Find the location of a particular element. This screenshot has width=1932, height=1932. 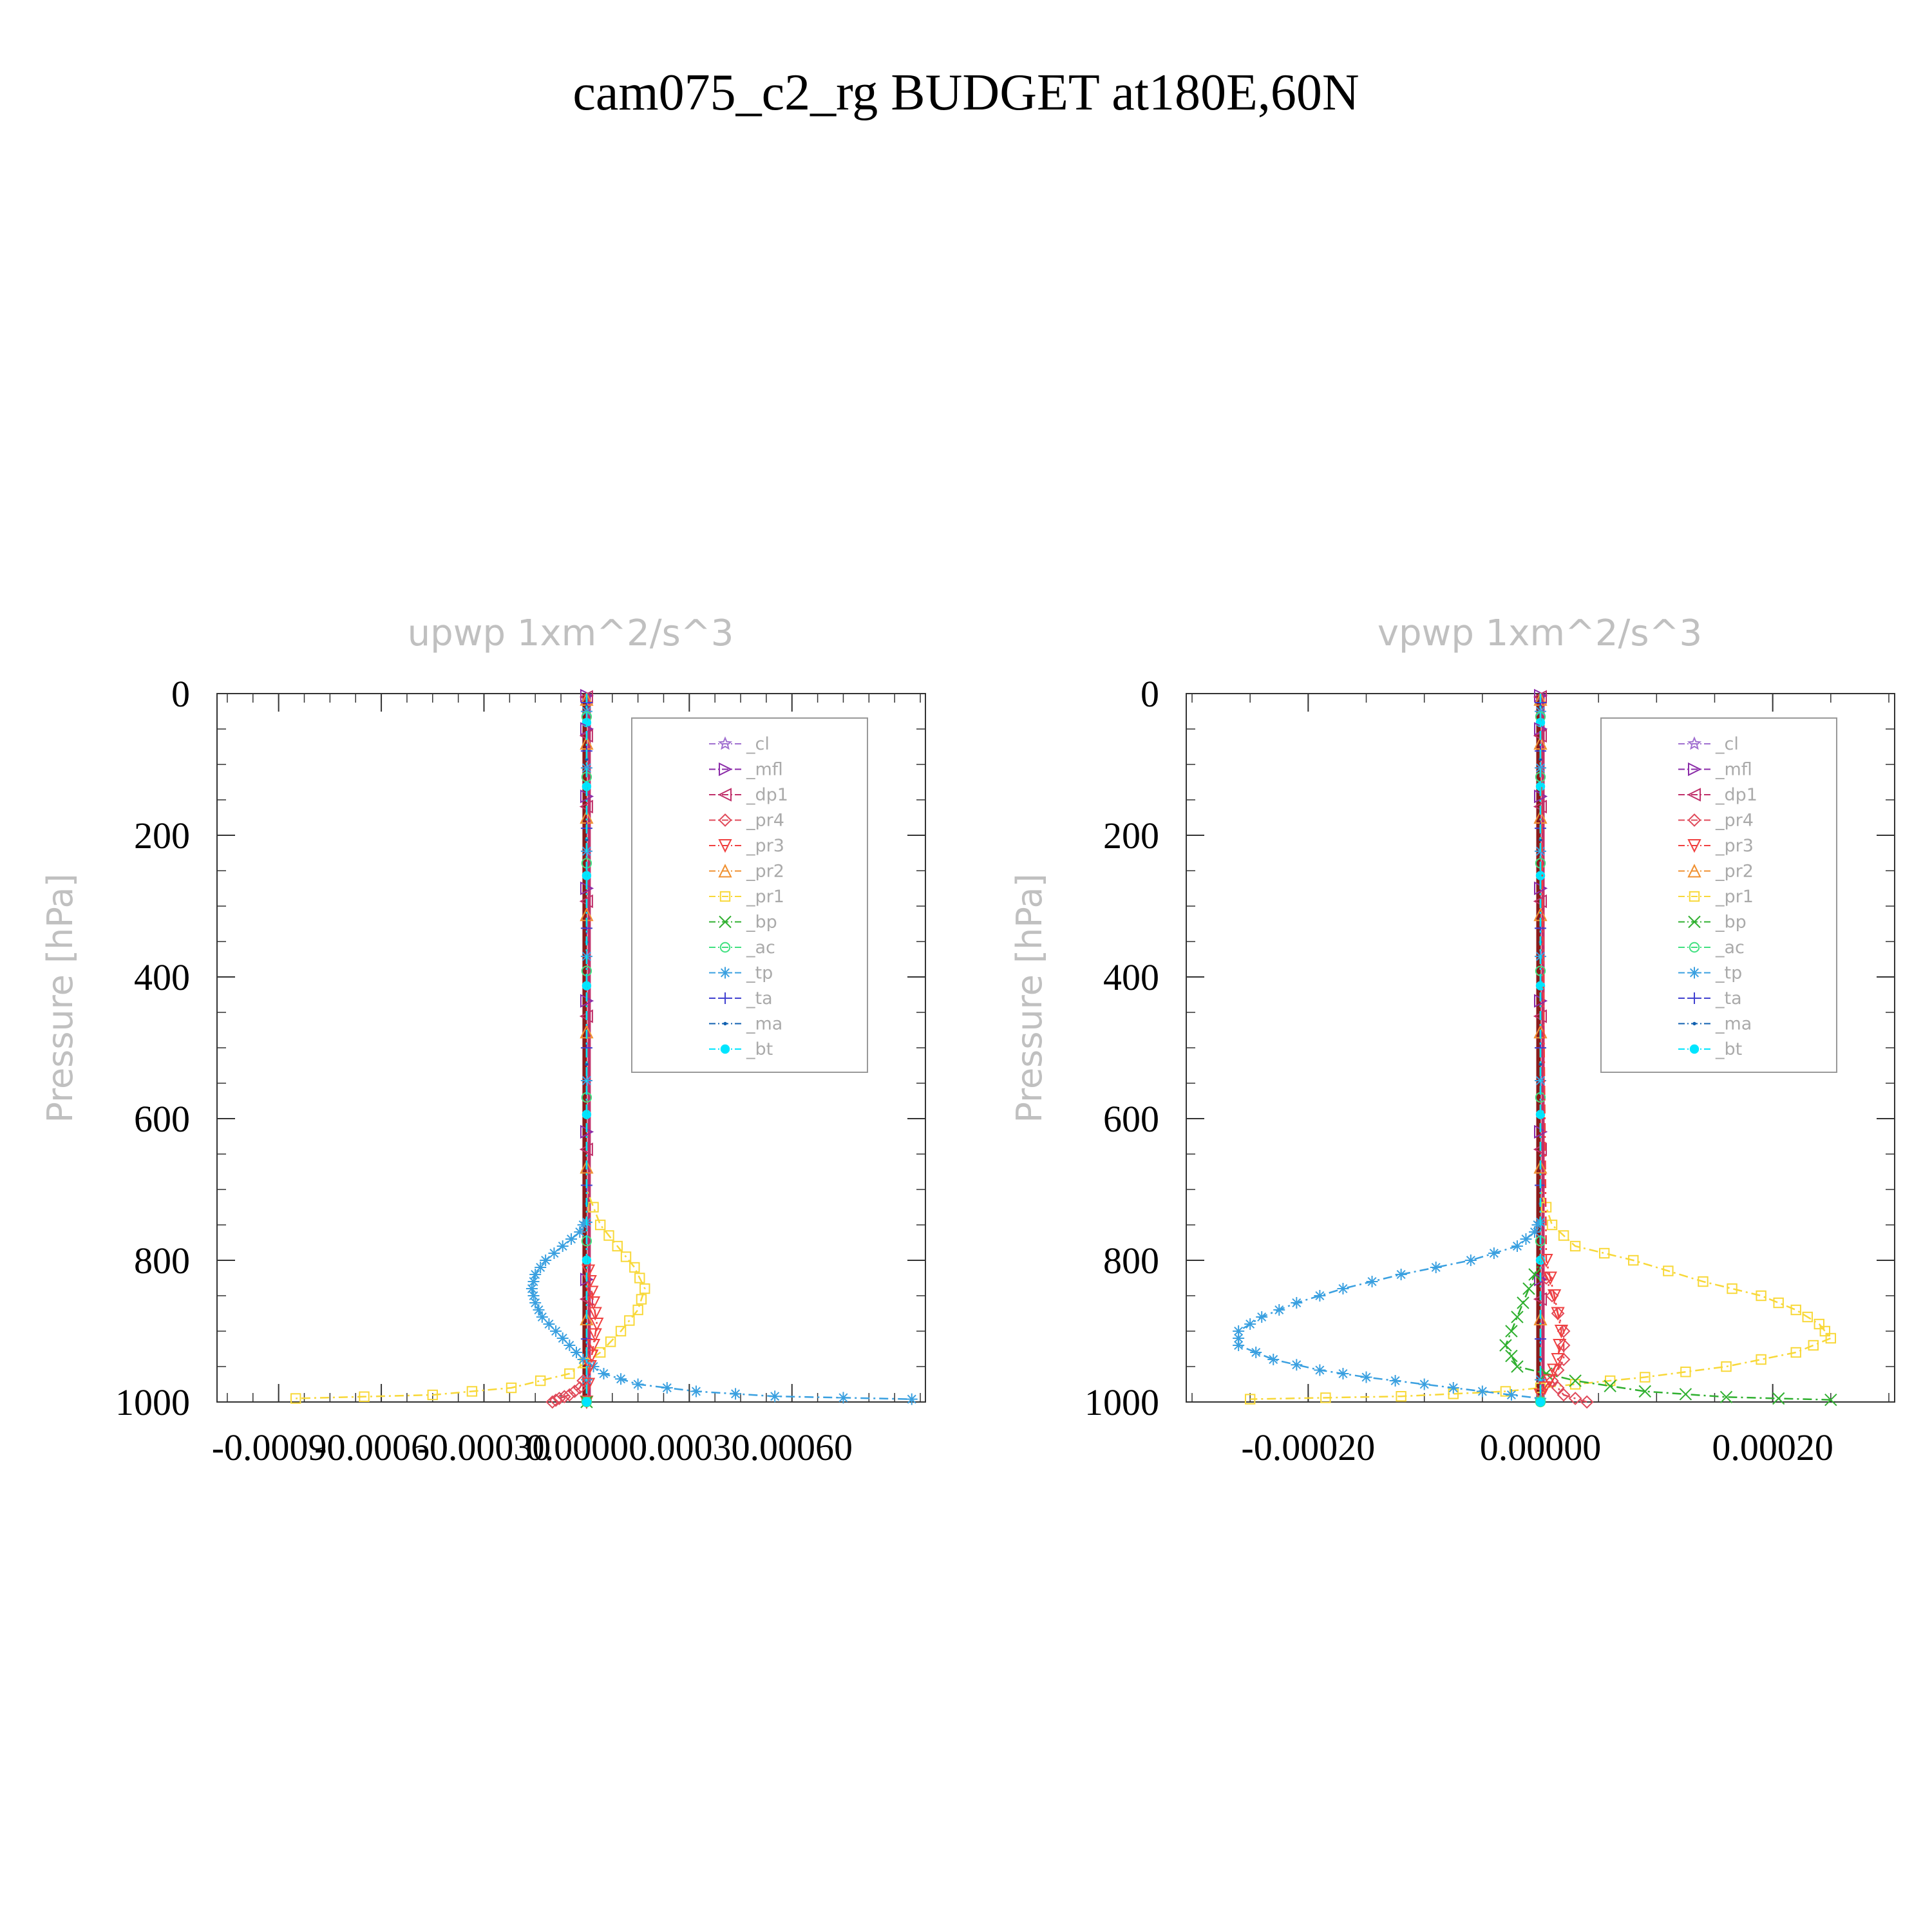

x-tick-label: -0.00030 is located at coordinates (484, 1447).